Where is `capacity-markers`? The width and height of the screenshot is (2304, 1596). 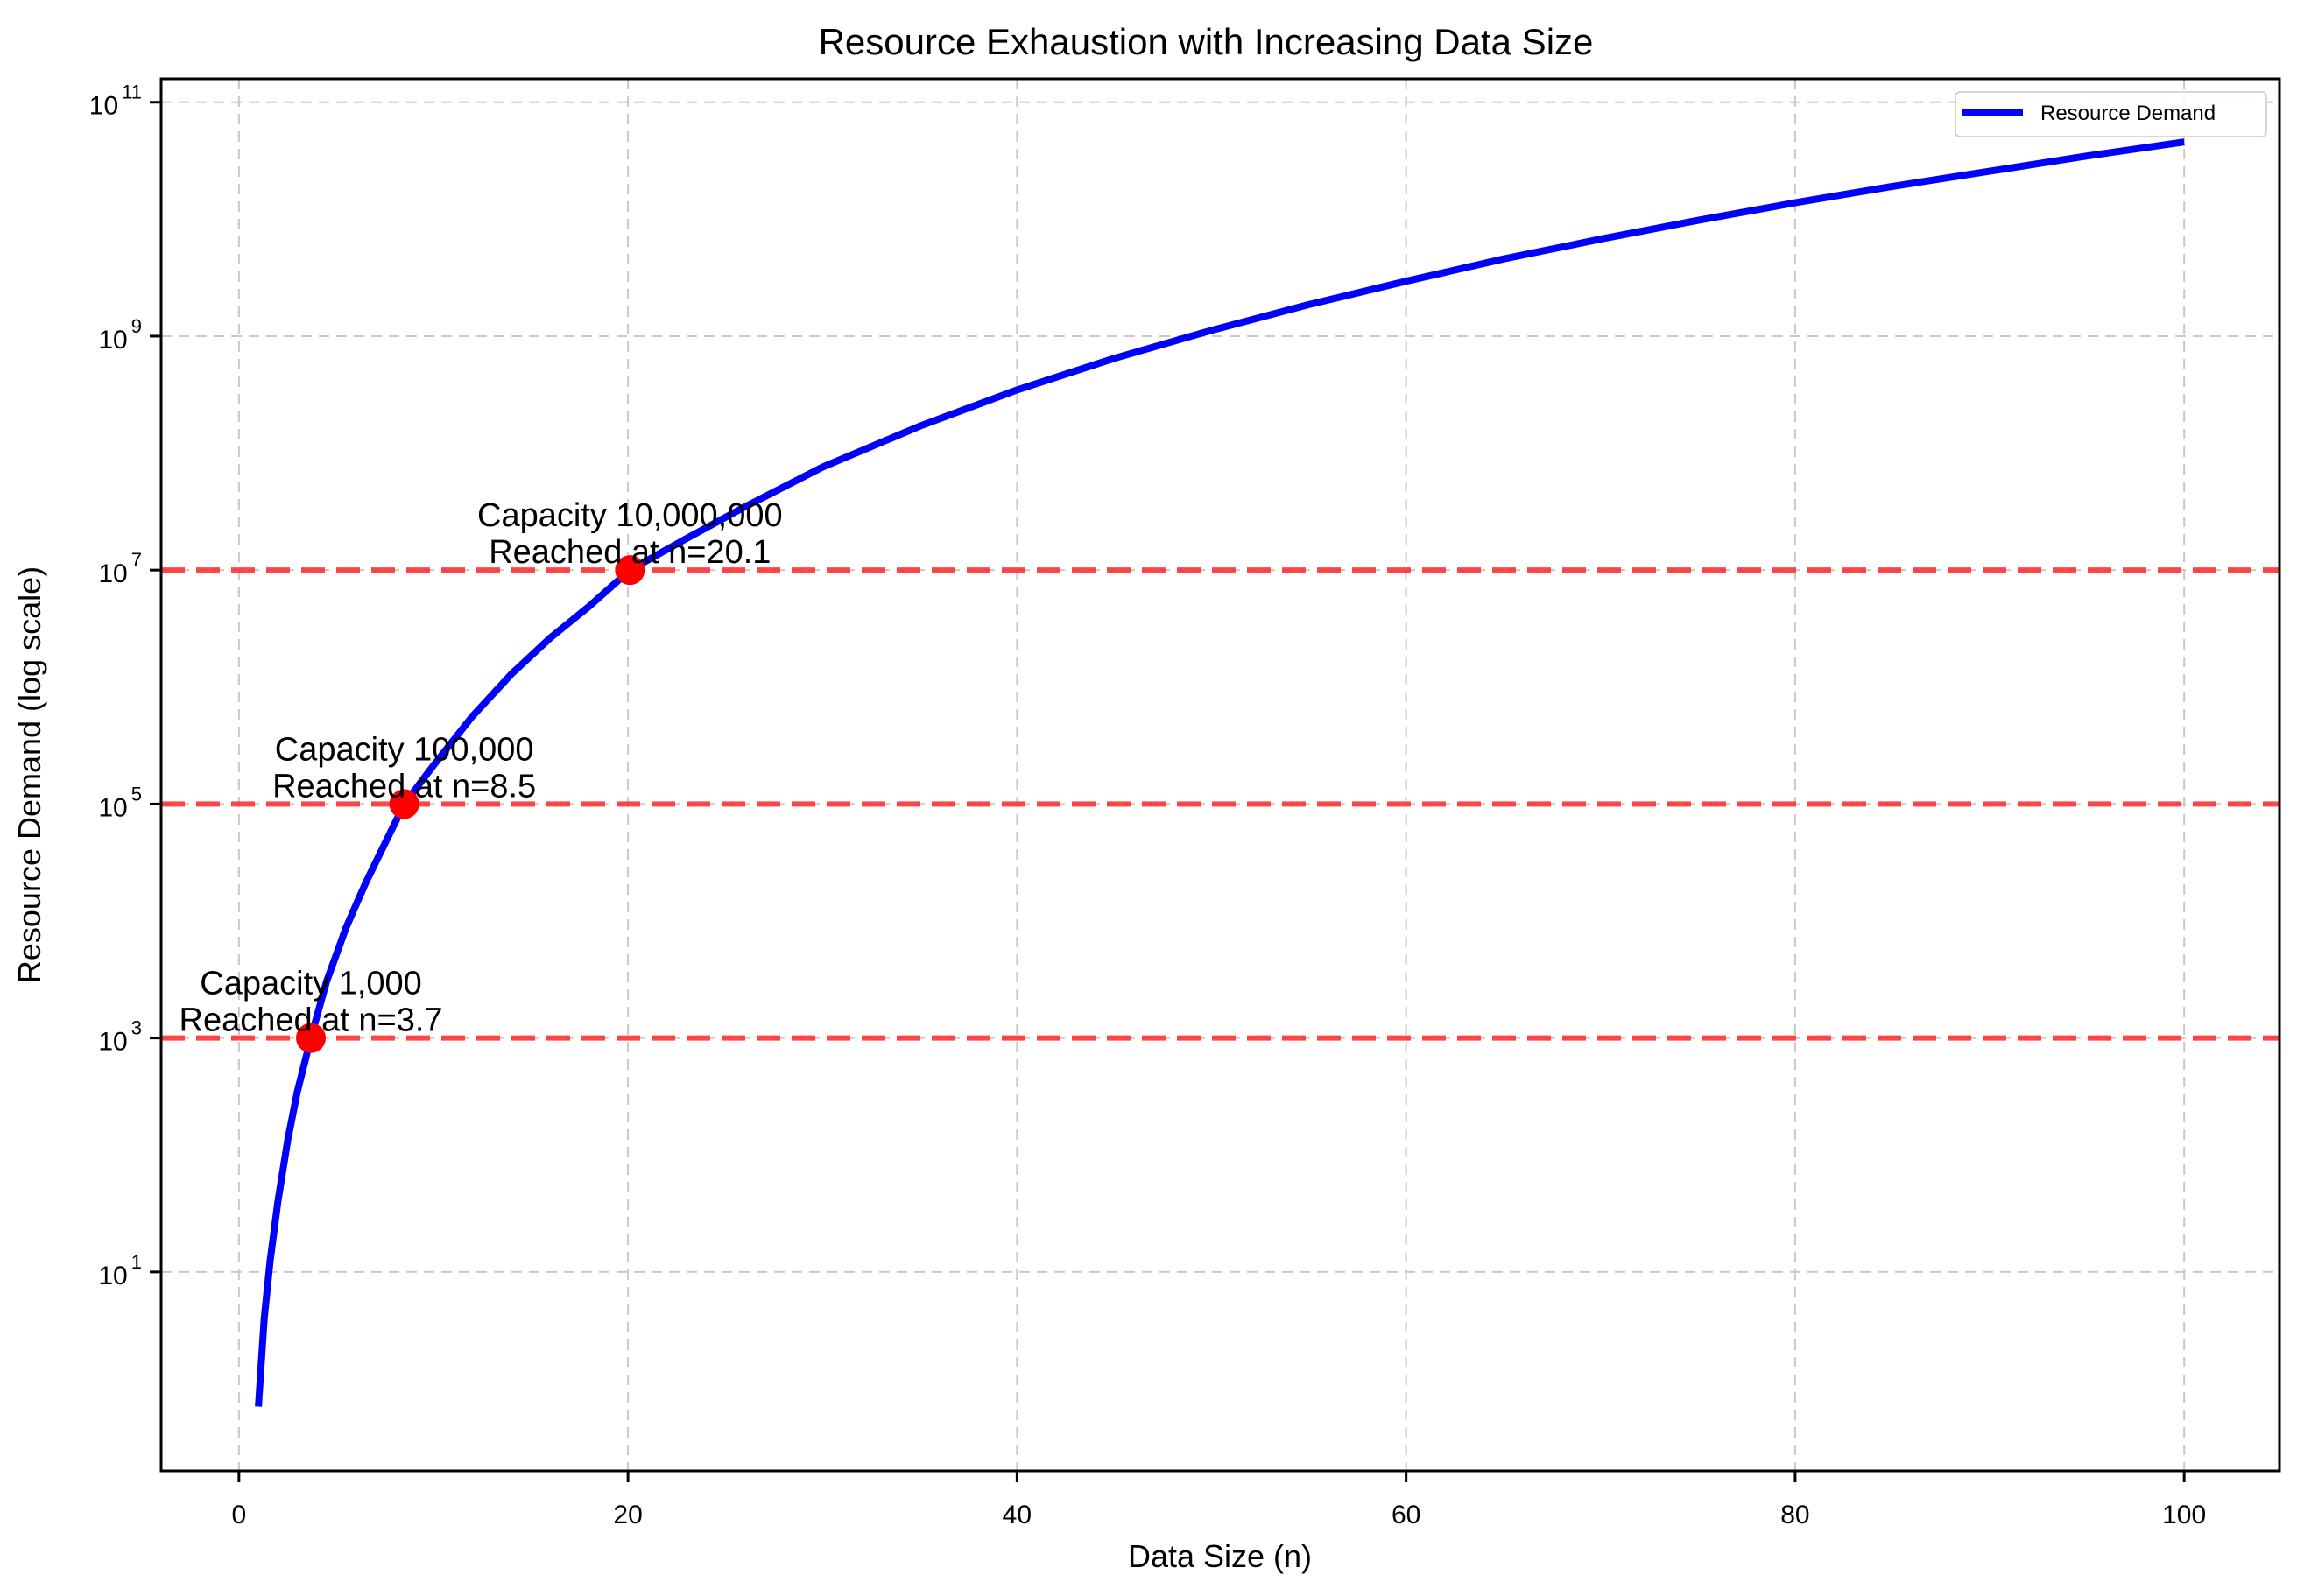 capacity-markers is located at coordinates (470, 804).